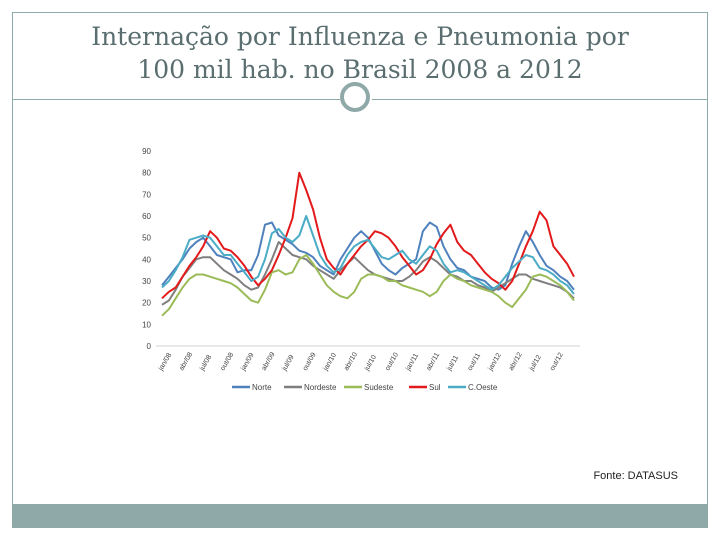  I want to click on x-tick-label: jul/10, so click(370, 363).